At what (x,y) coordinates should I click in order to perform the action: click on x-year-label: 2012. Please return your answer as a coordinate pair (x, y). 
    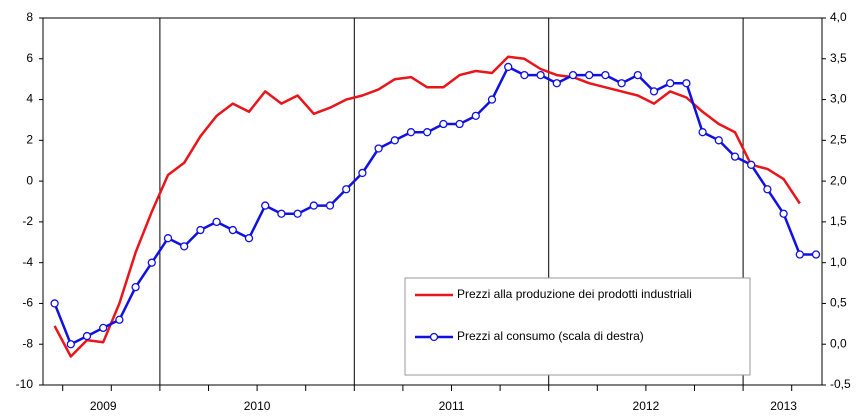
    Looking at the image, I should click on (646, 406).